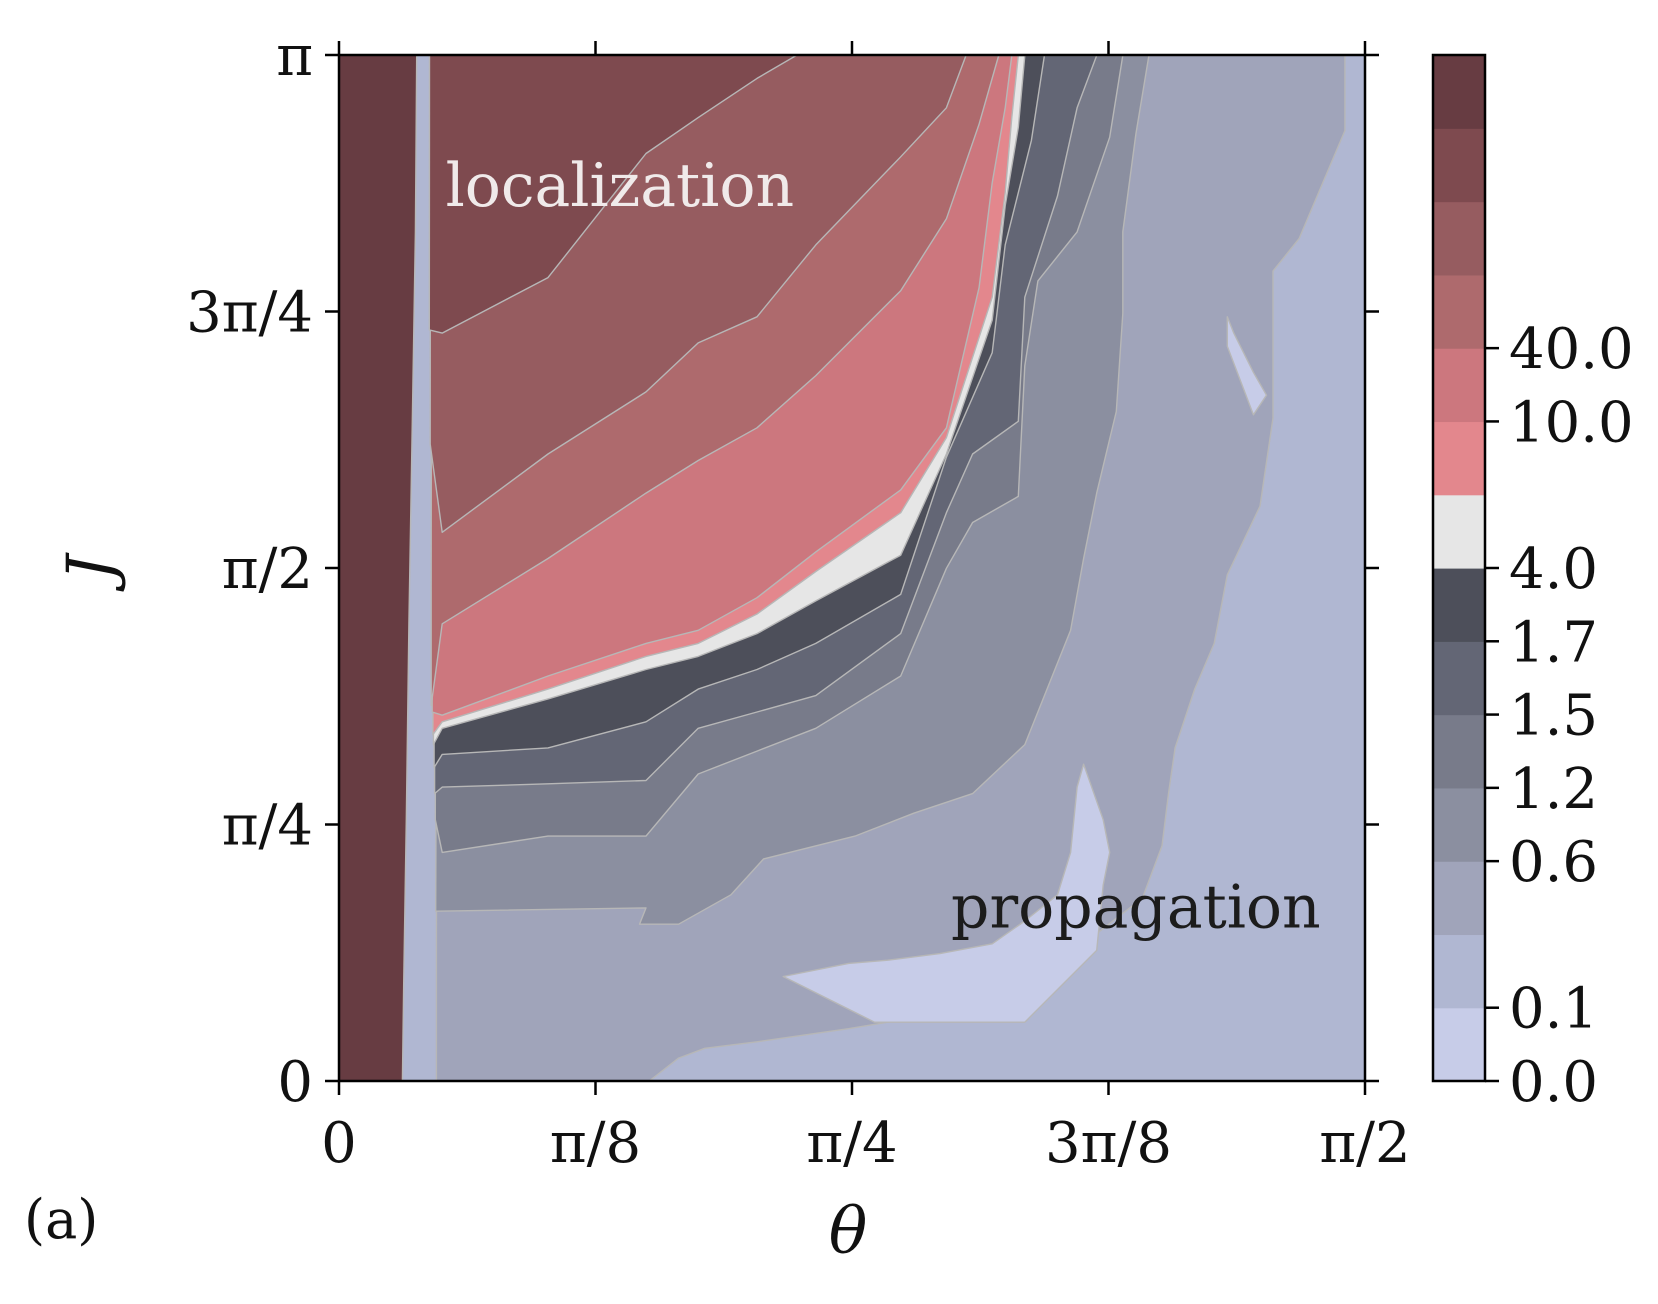 The height and width of the screenshot is (1304, 1658). What do you see at coordinates (61, 1219) in the screenshot?
I see `panel-label: (a)` at bounding box center [61, 1219].